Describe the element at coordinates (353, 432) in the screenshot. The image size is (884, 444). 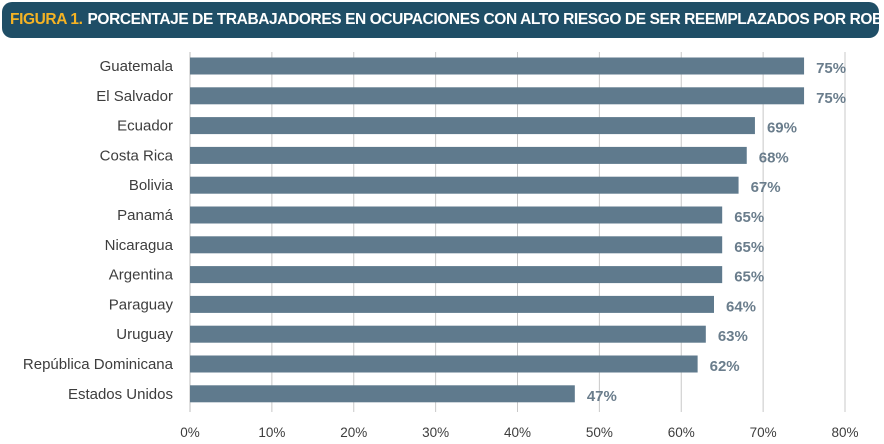
I see `x-tick-label: 20%` at that location.